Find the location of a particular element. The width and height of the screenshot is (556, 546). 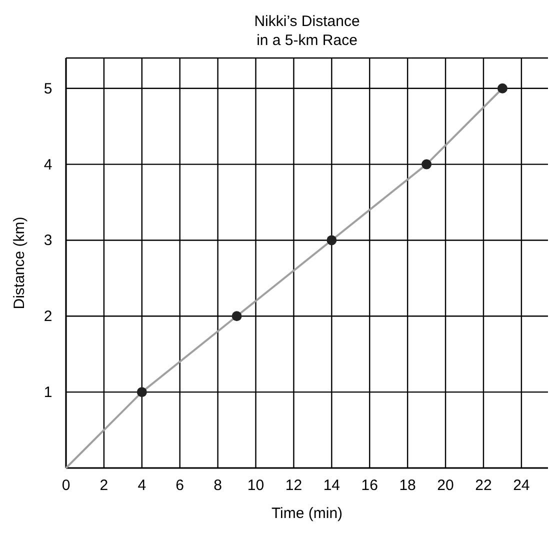

y-axis-title: Distance (km) is located at coordinates (19, 263).